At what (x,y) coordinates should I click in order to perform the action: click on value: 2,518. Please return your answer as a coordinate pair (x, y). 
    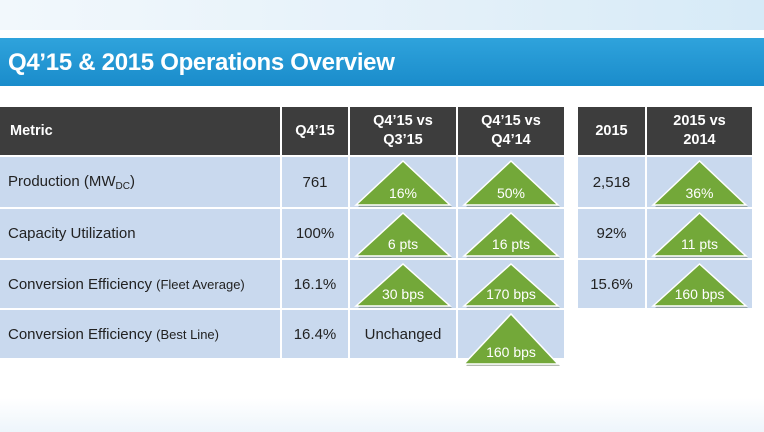
    Looking at the image, I should click on (611, 182).